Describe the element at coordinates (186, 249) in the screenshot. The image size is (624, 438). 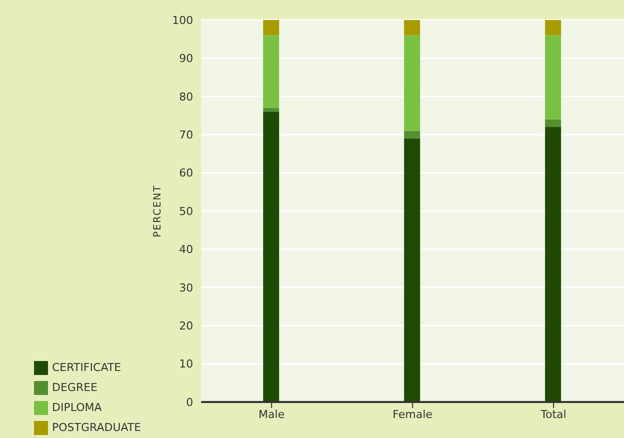
I see `y-tick-label: 40` at that location.